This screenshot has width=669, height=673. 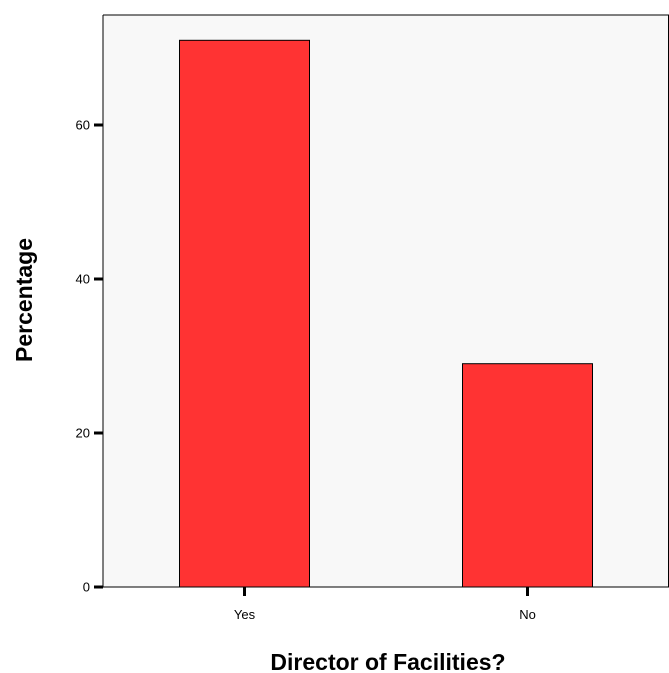 What do you see at coordinates (83, 125) in the screenshot?
I see `y-tick-label: 60` at bounding box center [83, 125].